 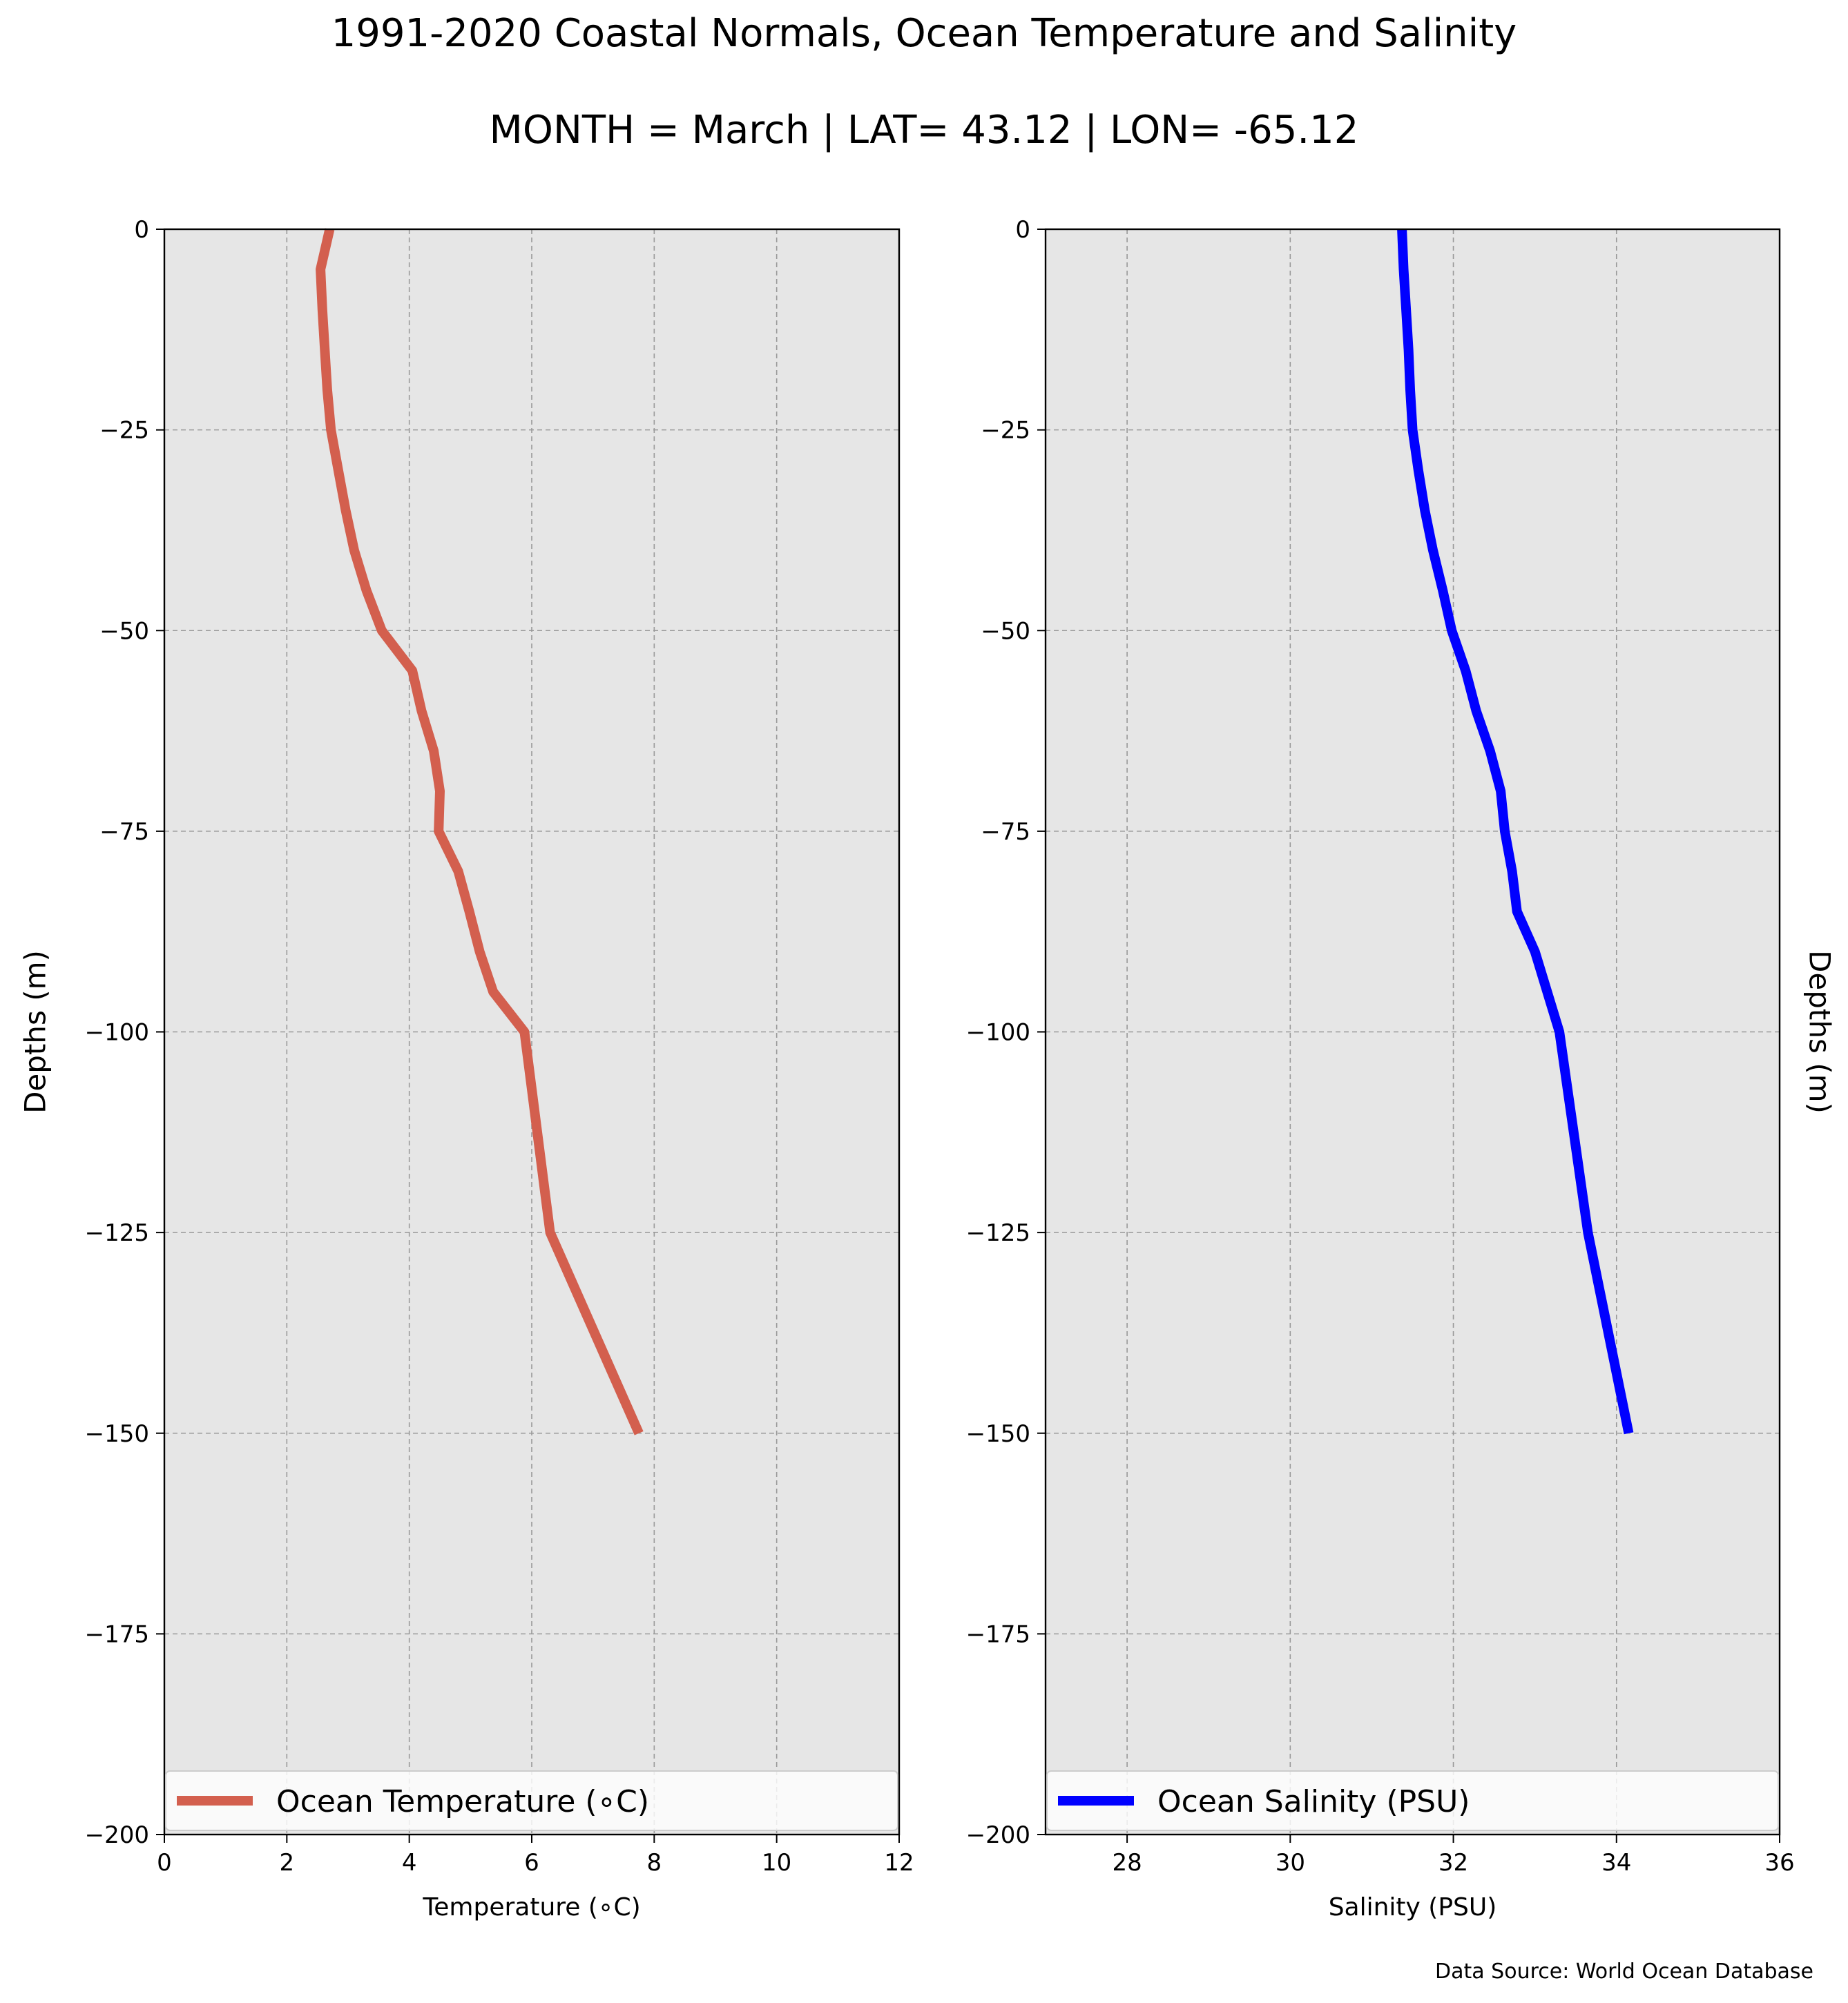 What do you see at coordinates (531, 1863) in the screenshot?
I see `x-tick-label: 6` at bounding box center [531, 1863].